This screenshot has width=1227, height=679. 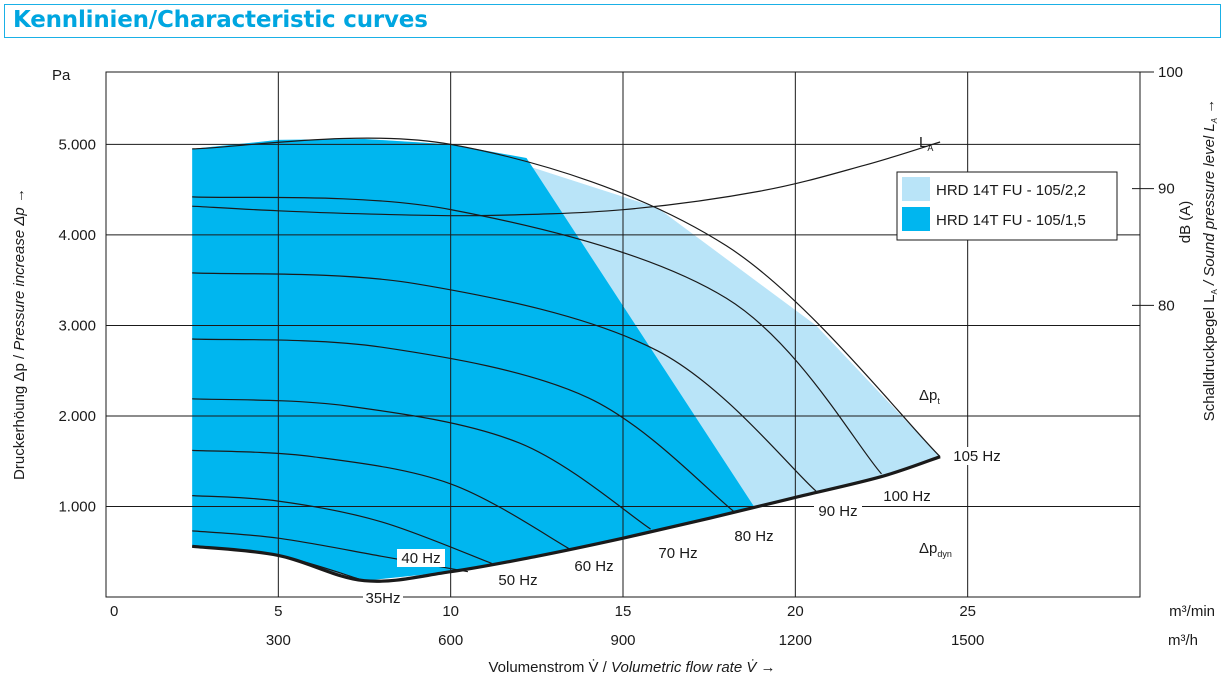 What do you see at coordinates (935, 549) in the screenshot?
I see `dpdyn-label: Δpdyn` at bounding box center [935, 549].